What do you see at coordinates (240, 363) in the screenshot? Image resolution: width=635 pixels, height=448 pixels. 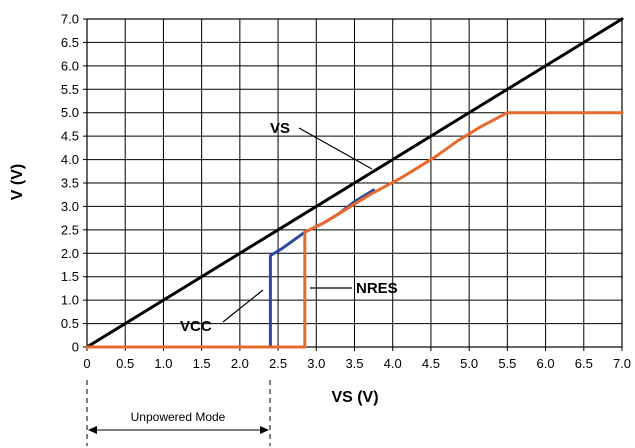 I see `x-tick-label: 2.0` at bounding box center [240, 363].